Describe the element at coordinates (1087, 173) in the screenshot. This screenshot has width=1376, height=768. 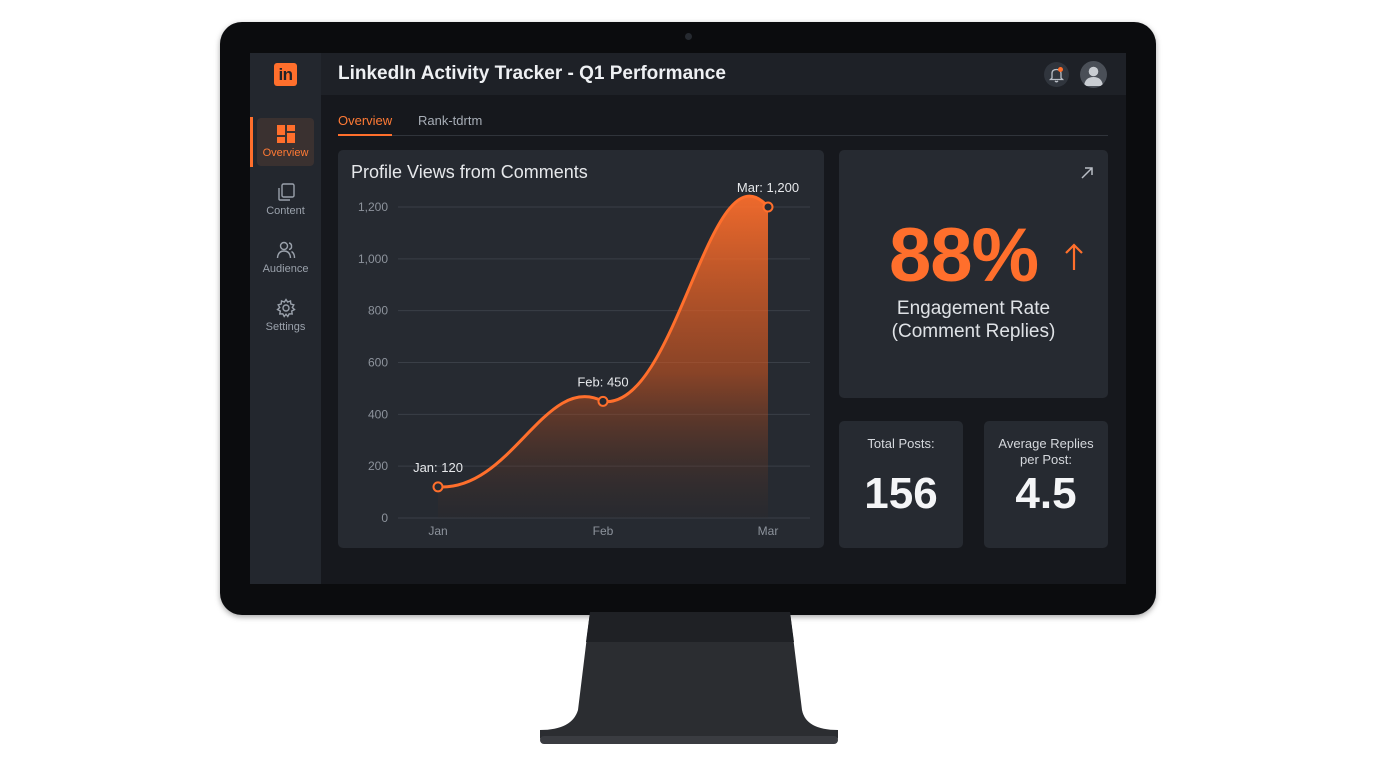
I see `expand-icon` at that location.